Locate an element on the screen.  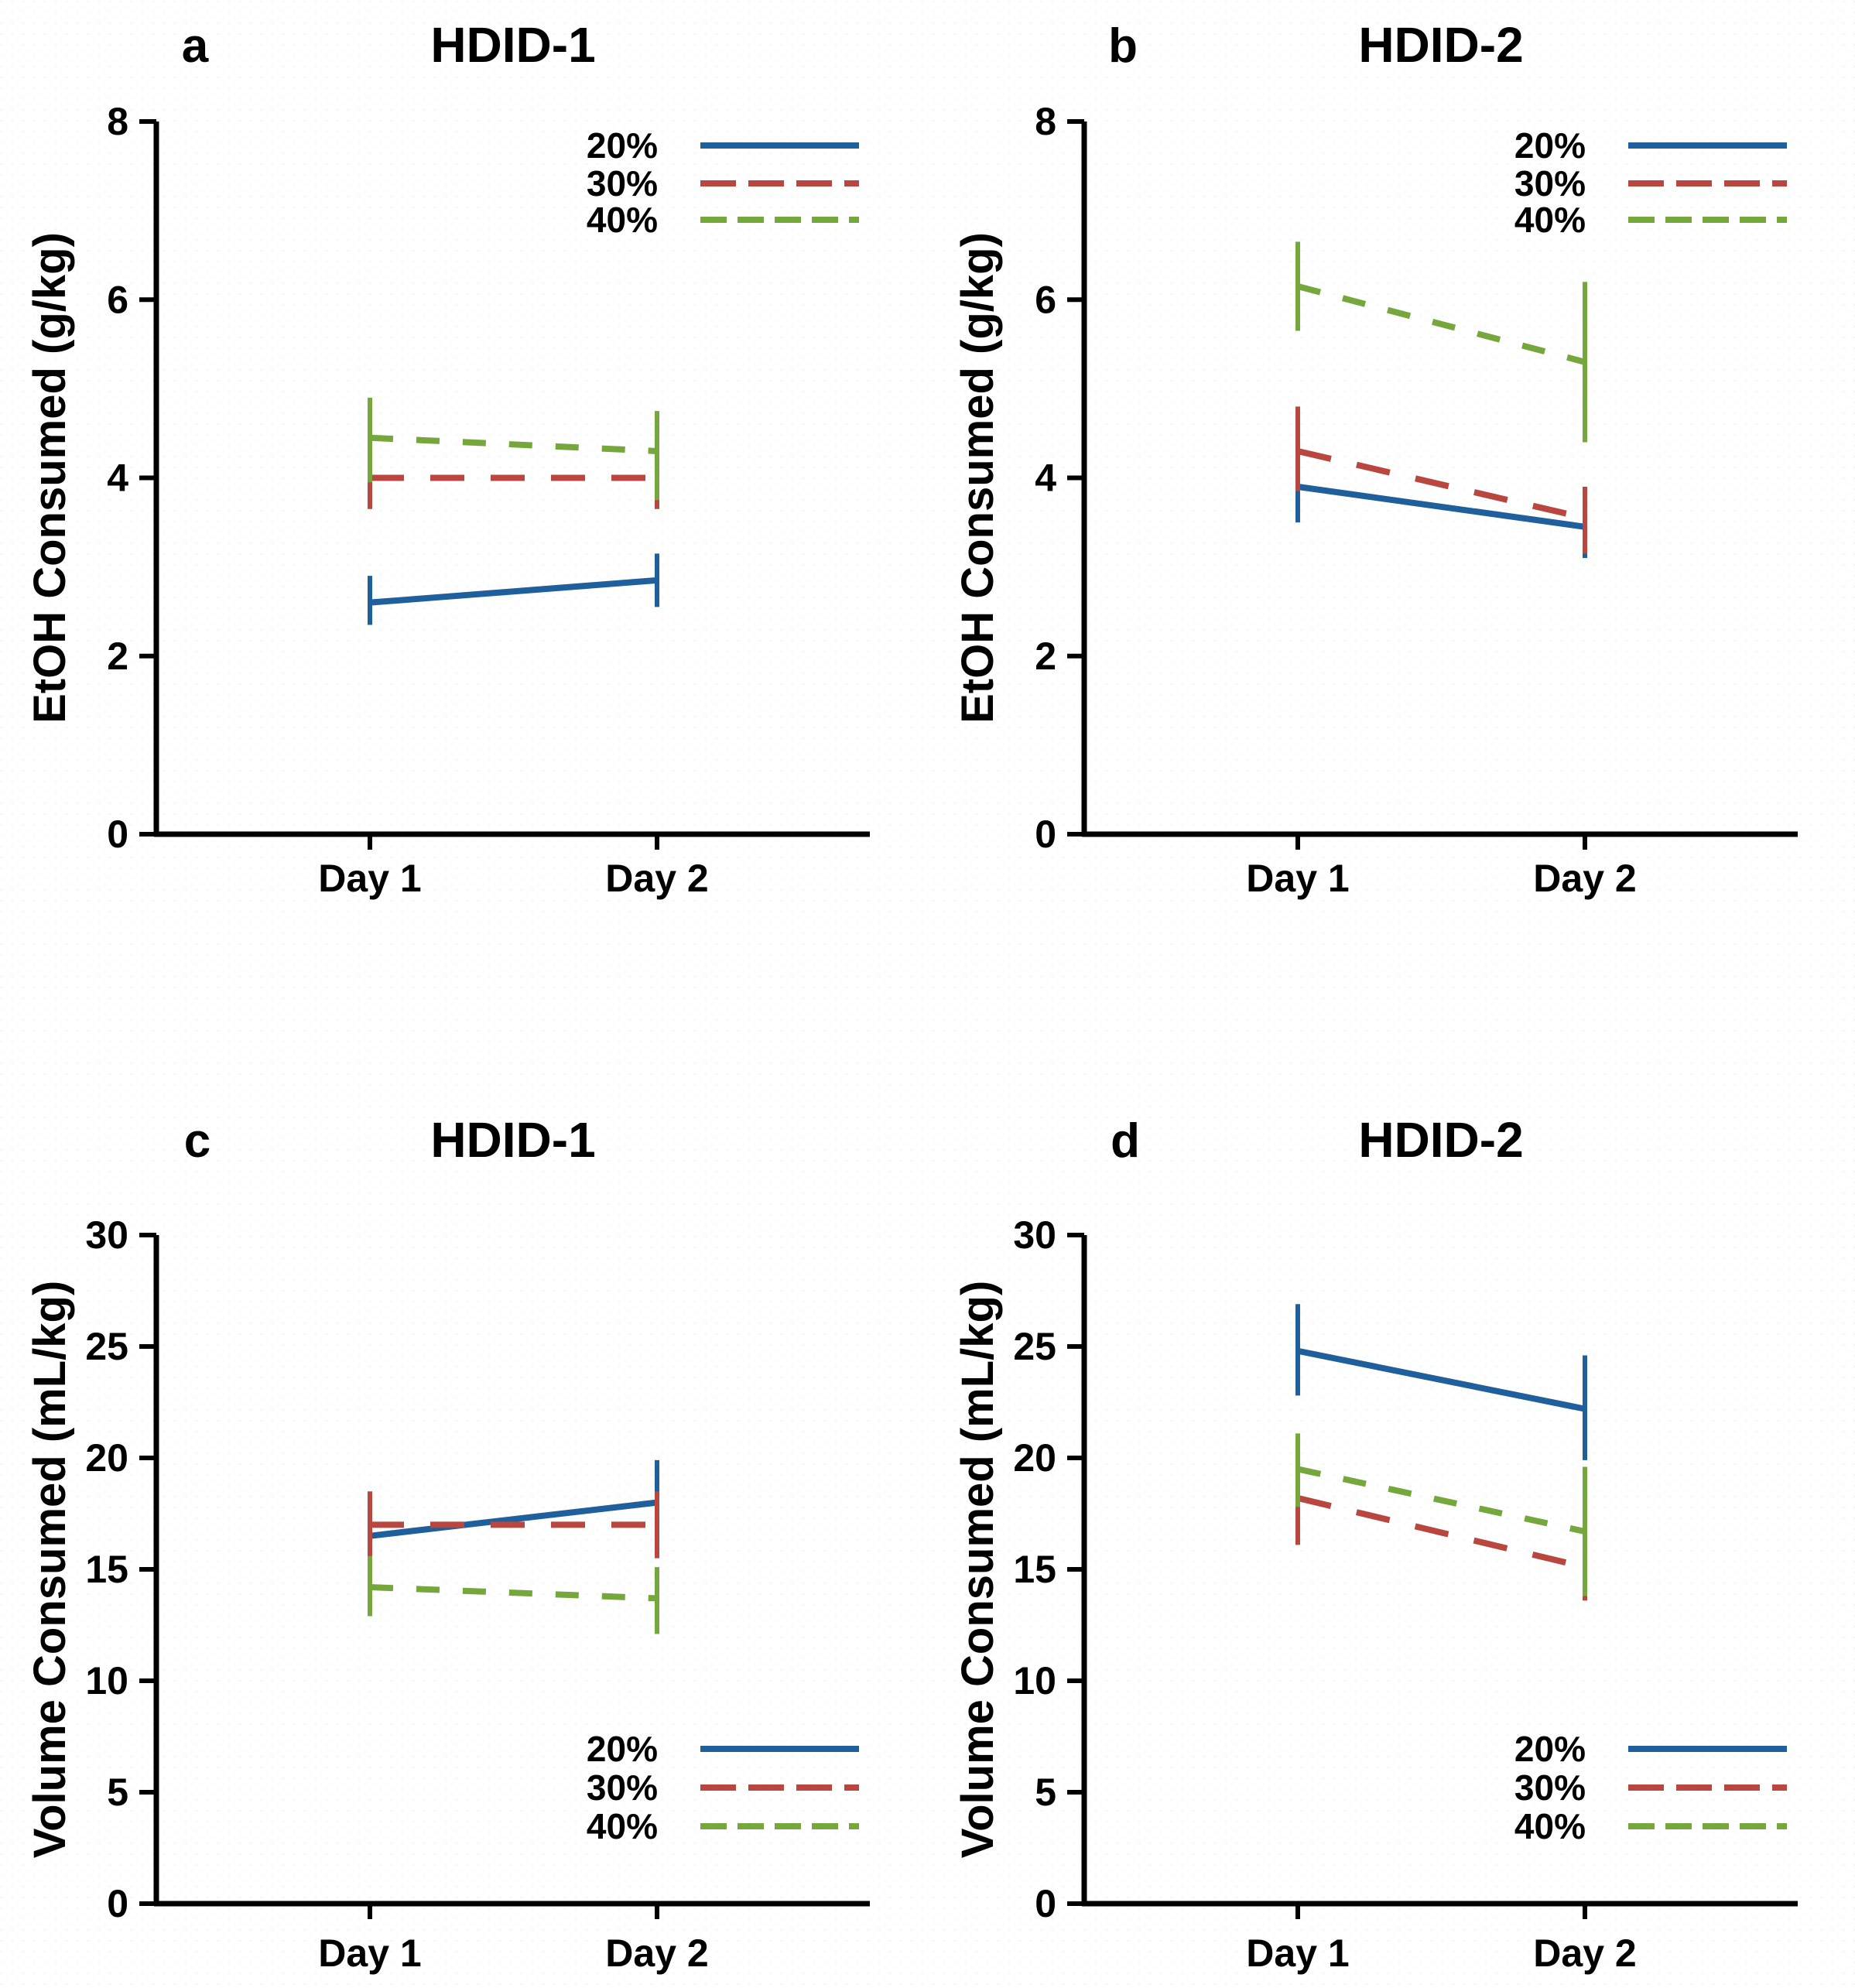
panel-letter: a is located at coordinates (195, 46).